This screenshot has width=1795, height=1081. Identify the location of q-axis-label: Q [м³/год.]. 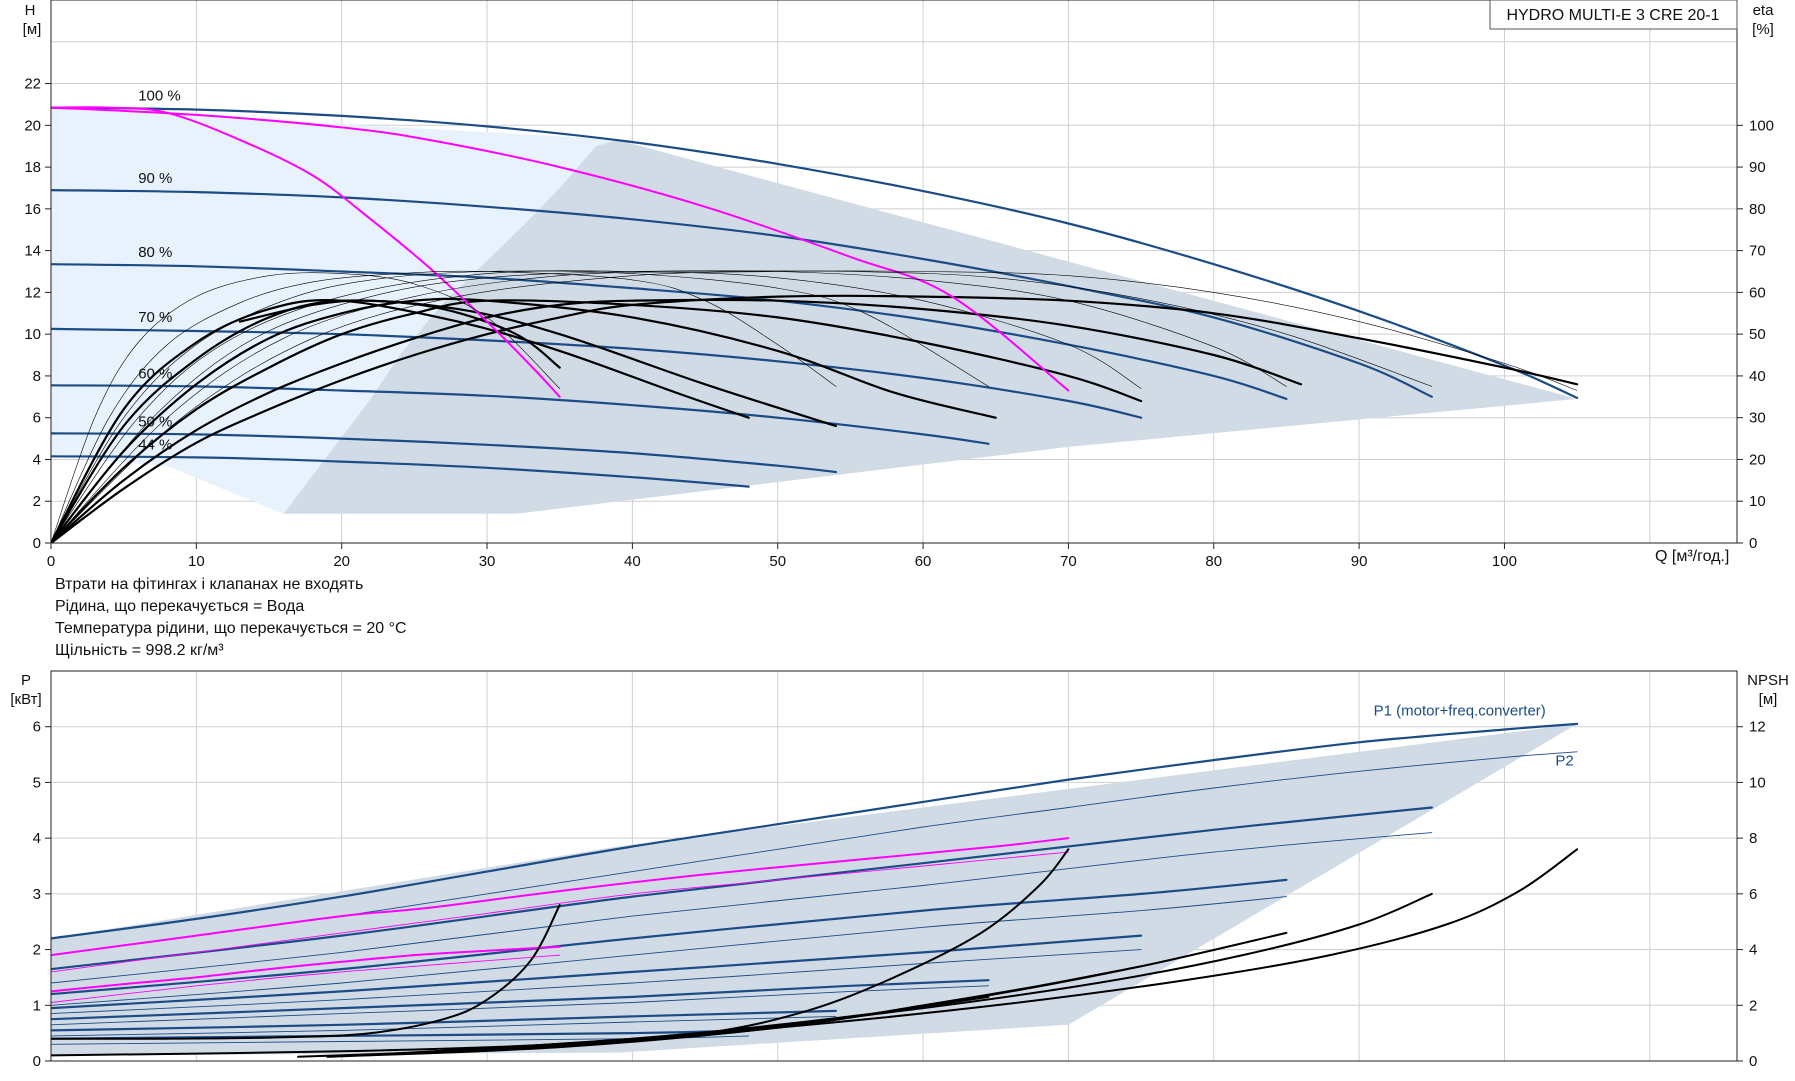
(1692, 556).